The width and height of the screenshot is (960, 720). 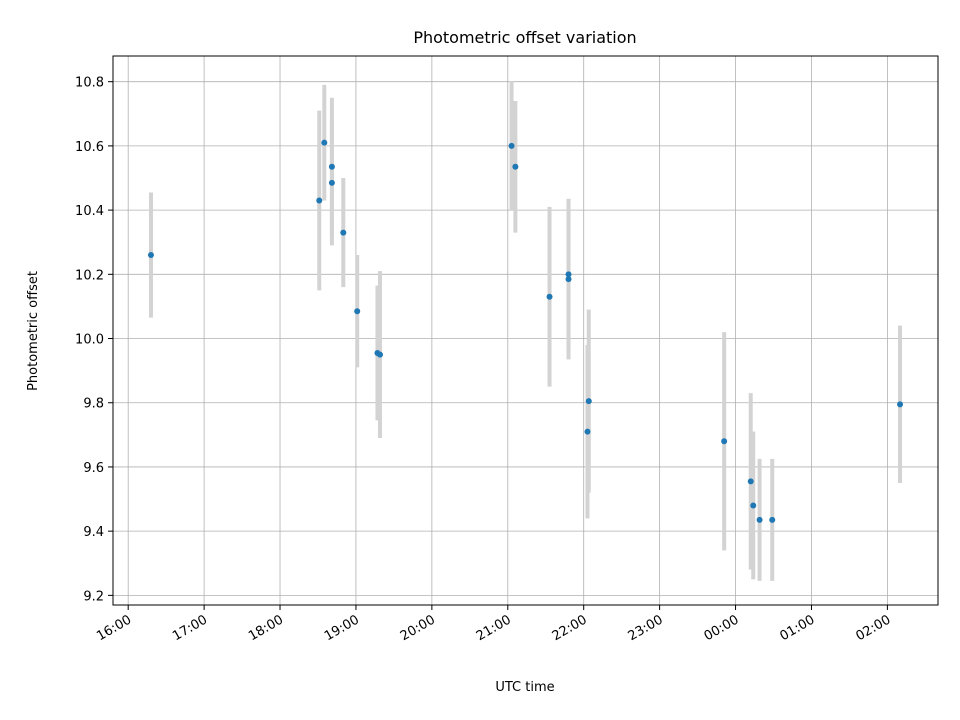 What do you see at coordinates (89, 147) in the screenshot?
I see `y-tick-label: 10.6` at bounding box center [89, 147].